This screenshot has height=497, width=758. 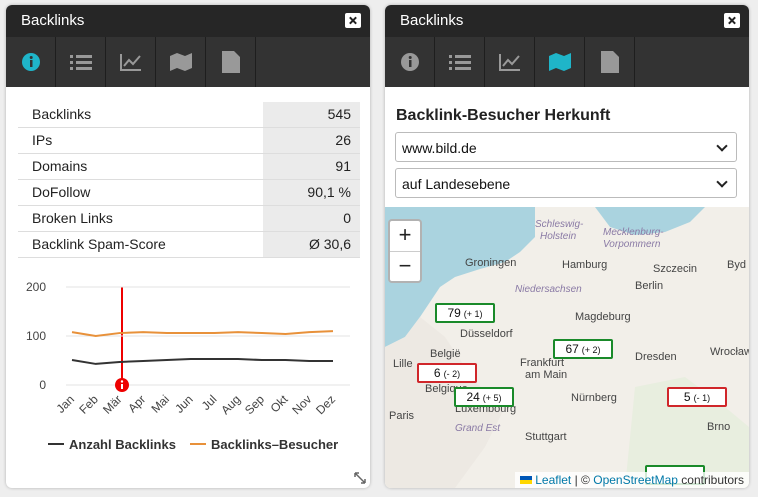 What do you see at coordinates (553, 480) in the screenshot?
I see `leaflet-link: Leaflet` at bounding box center [553, 480].